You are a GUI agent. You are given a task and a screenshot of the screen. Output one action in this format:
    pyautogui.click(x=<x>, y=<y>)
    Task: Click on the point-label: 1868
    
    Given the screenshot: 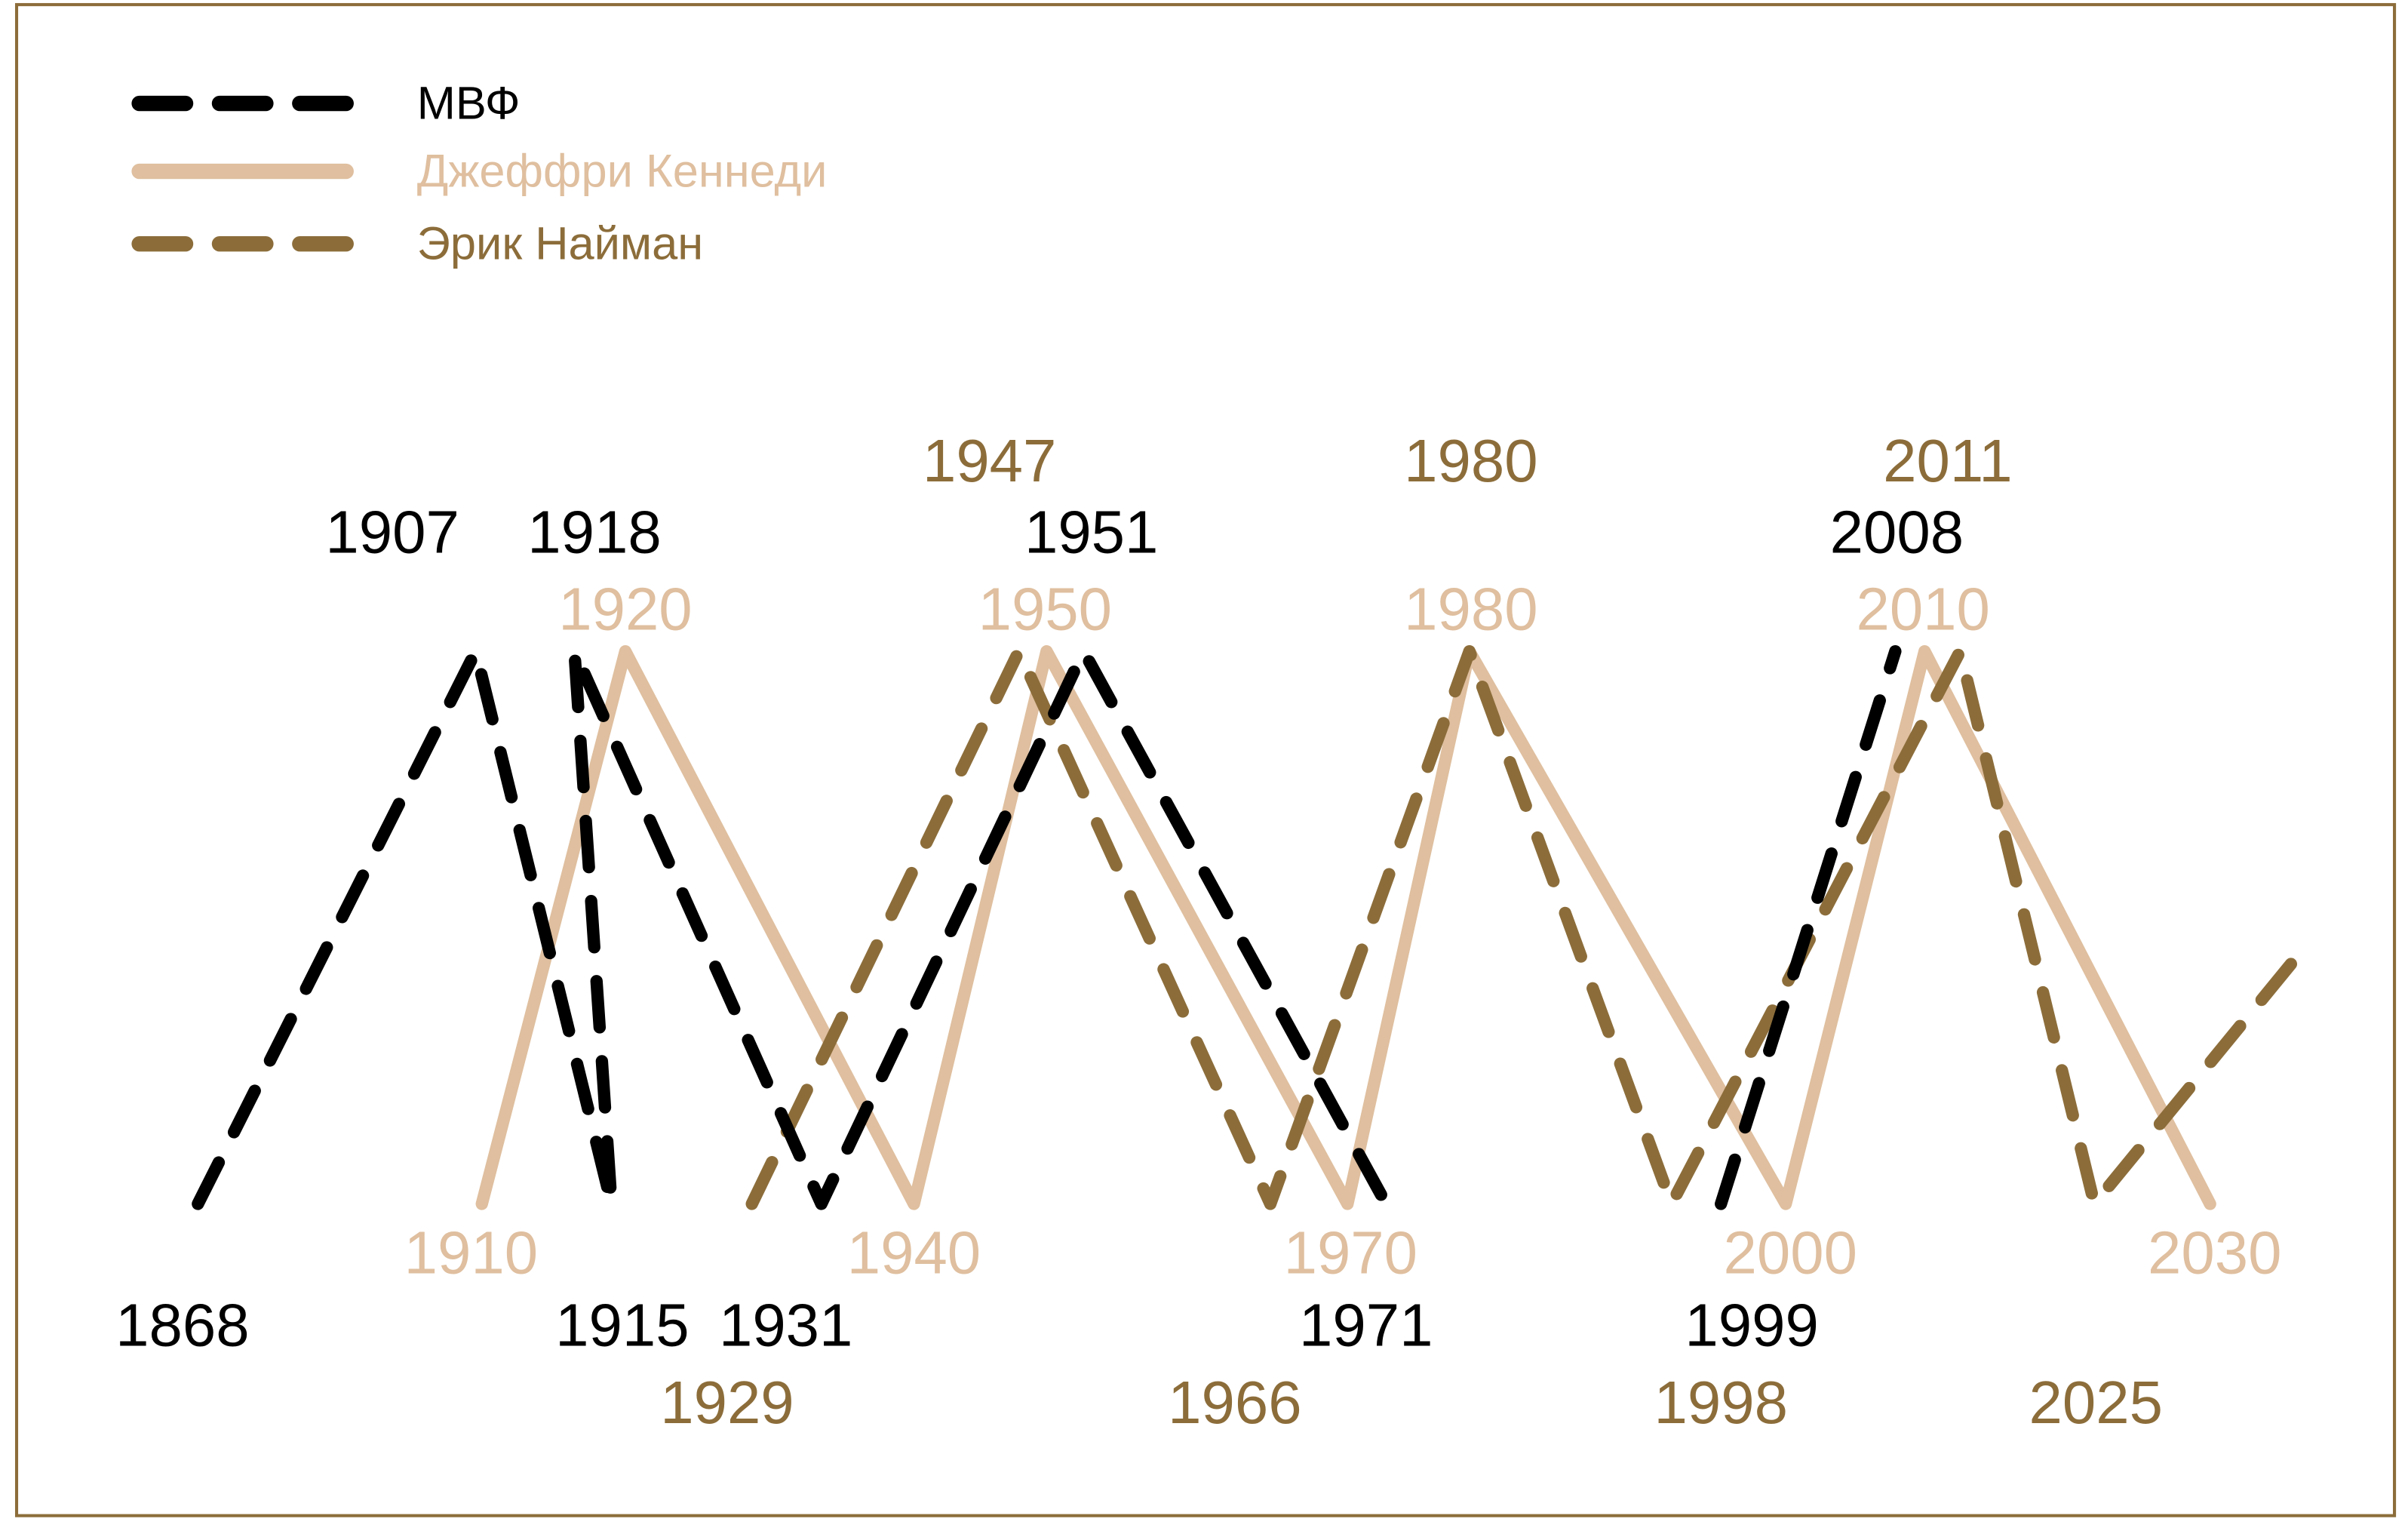 What is the action you would take?
    pyautogui.click(x=182, y=1325)
    